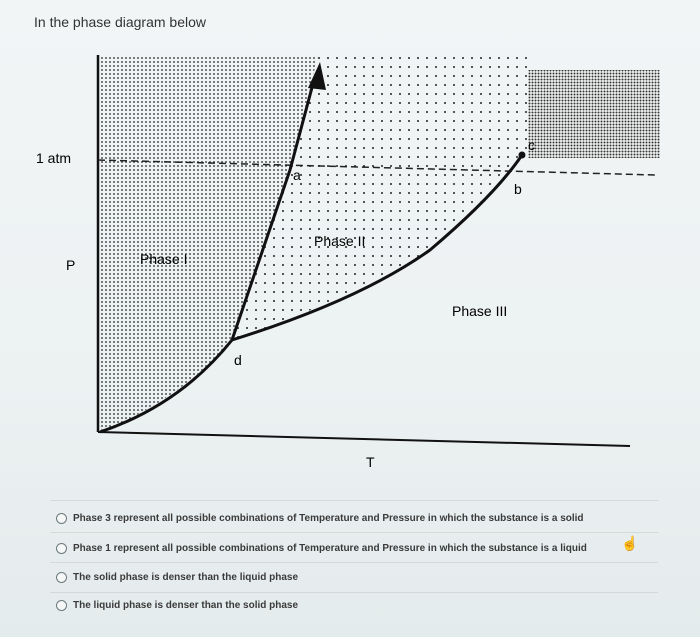 Image resolution: width=700 pixels, height=637 pixels. I want to click on point-a-label: a, so click(297, 175).